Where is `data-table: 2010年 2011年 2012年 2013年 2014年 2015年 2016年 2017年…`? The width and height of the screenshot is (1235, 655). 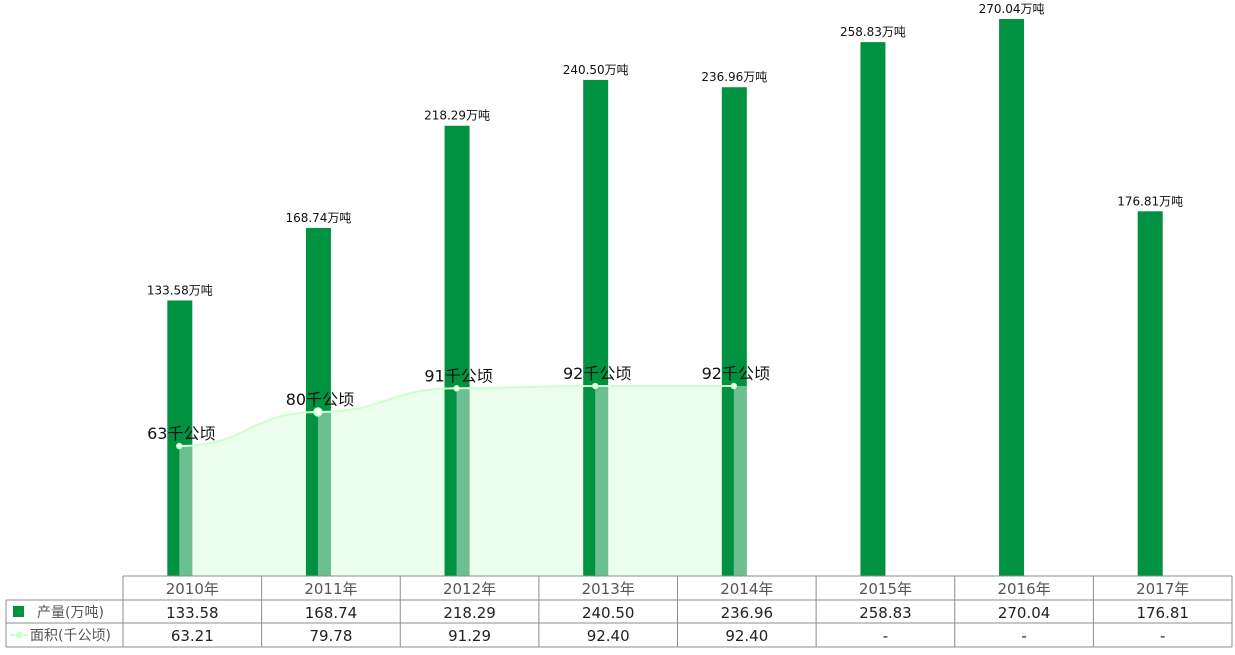
data-table: 2010年 2011年 2012年 2013年 2014年 2015年 2016年 2017年… is located at coordinates (619, 611).